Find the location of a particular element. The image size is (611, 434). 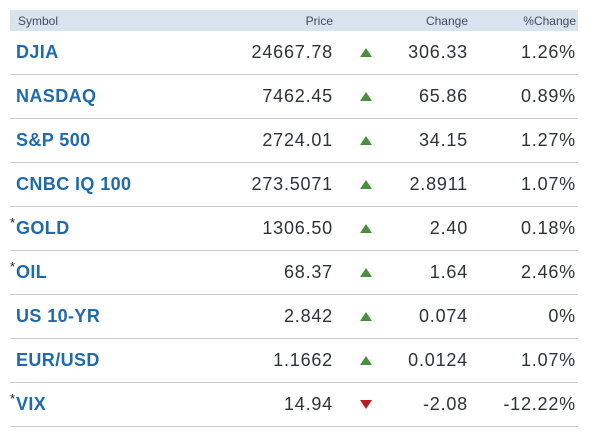

table-row: *GOLD 1306.50 2.40 0.18% is located at coordinates (294, 229).